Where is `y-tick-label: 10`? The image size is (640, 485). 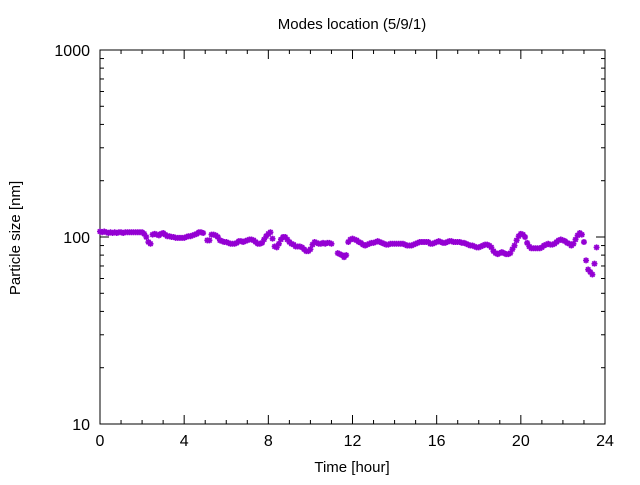 y-tick-label: 10 is located at coordinates (81, 425).